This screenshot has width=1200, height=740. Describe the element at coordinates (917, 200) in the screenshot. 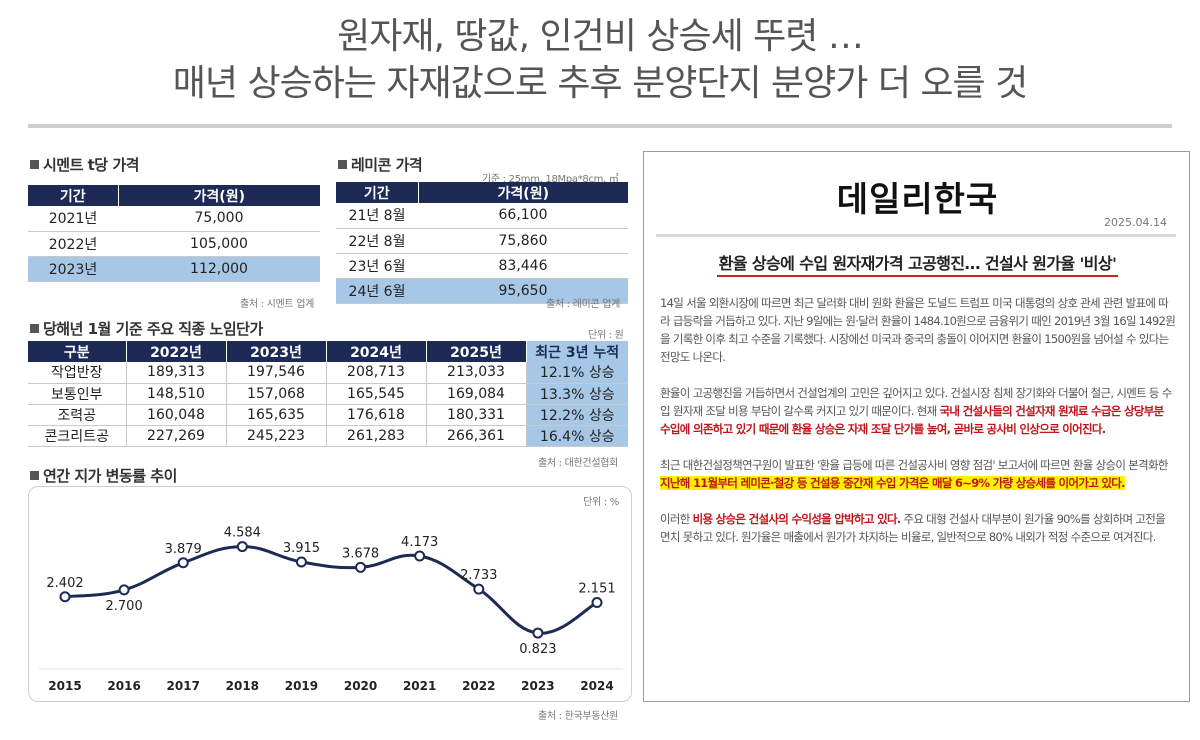

I see `news-brand-logo: 데일리한국` at that location.